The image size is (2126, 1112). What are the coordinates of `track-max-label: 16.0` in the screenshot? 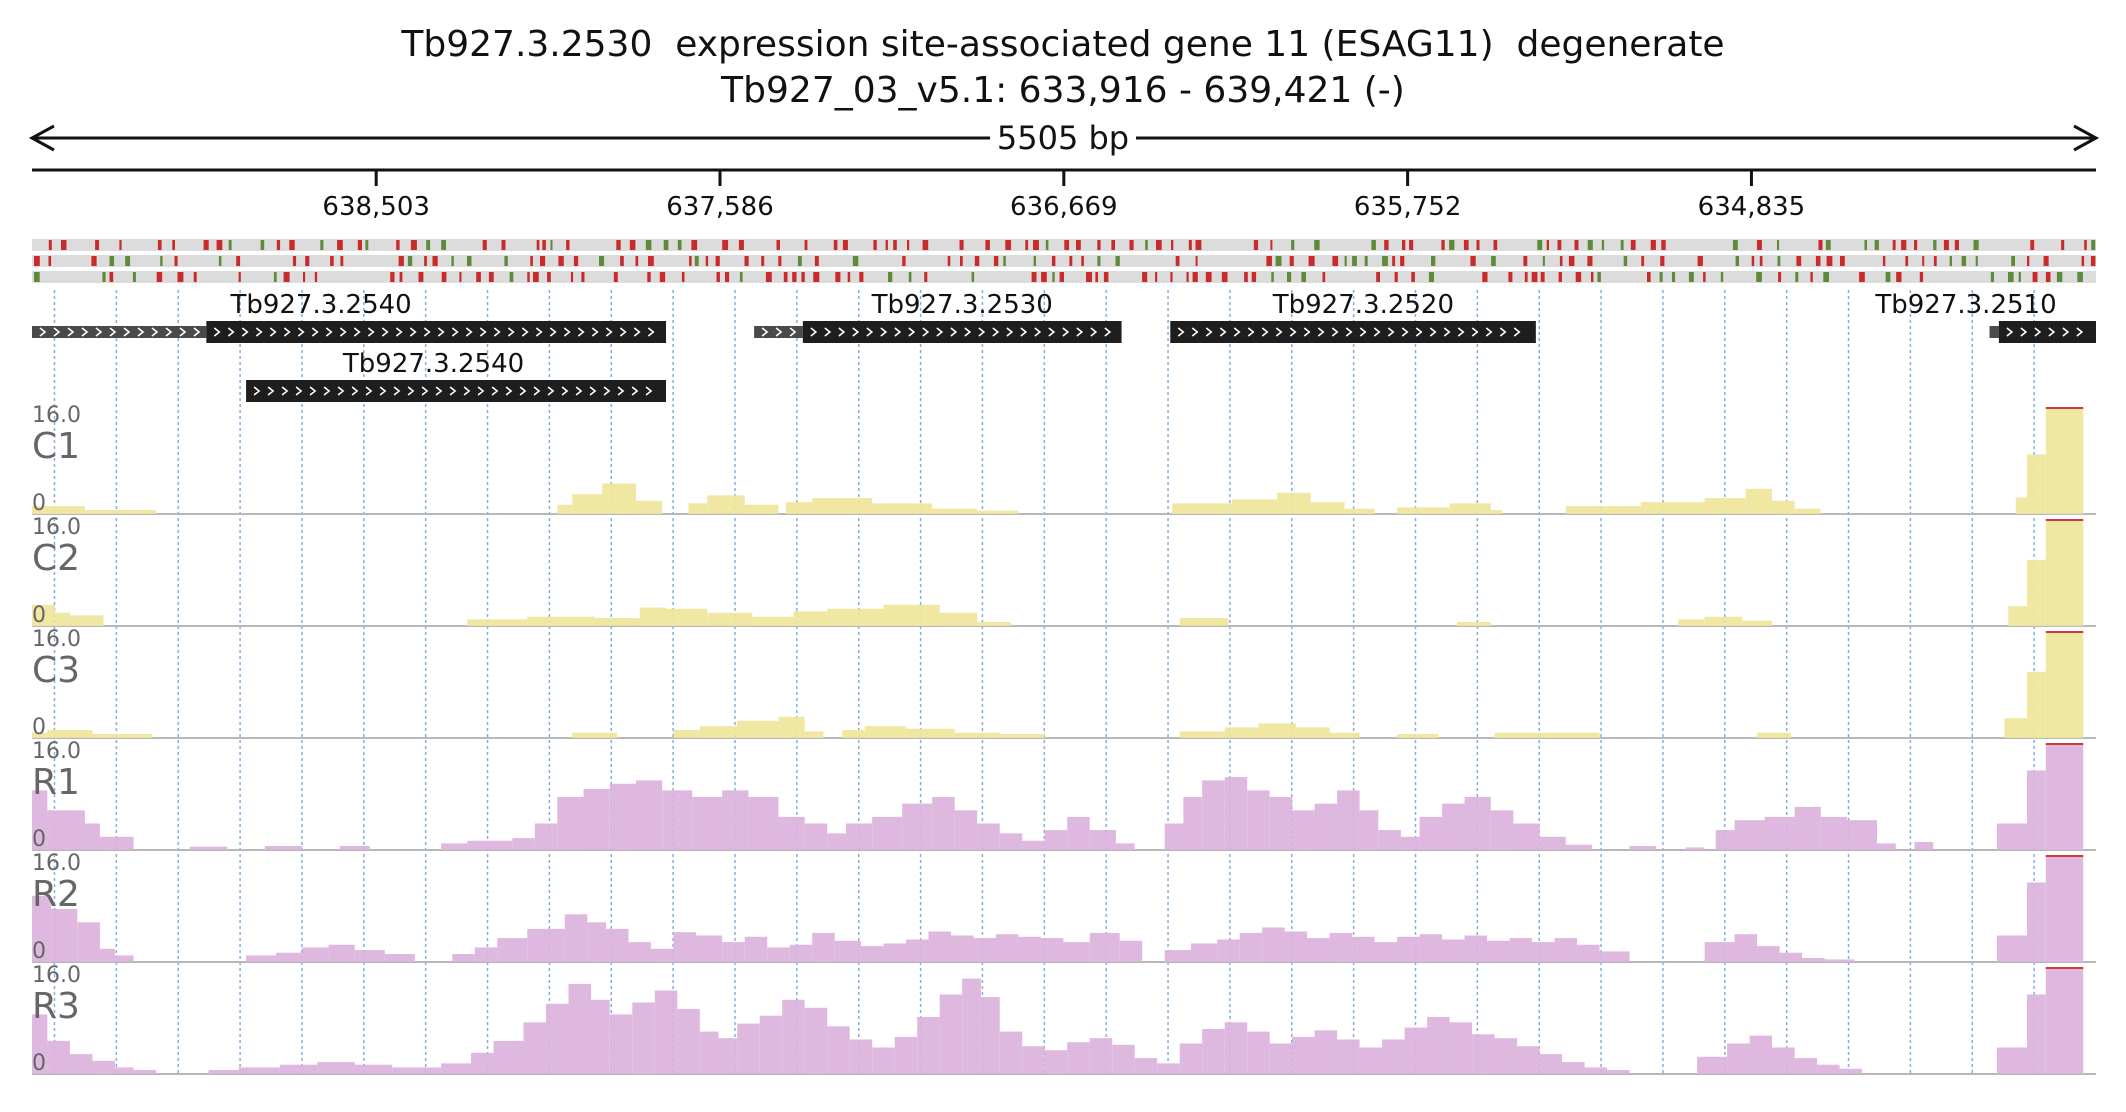 It's located at (56, 415).